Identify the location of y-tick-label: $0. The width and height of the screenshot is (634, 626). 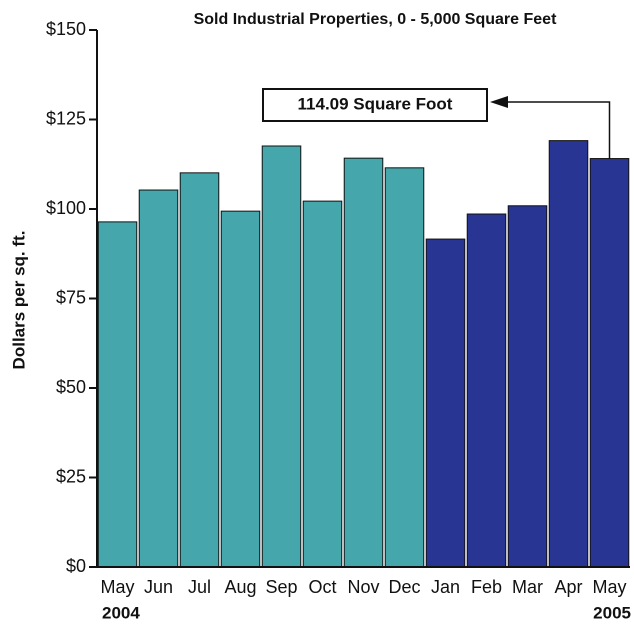
(76, 566).